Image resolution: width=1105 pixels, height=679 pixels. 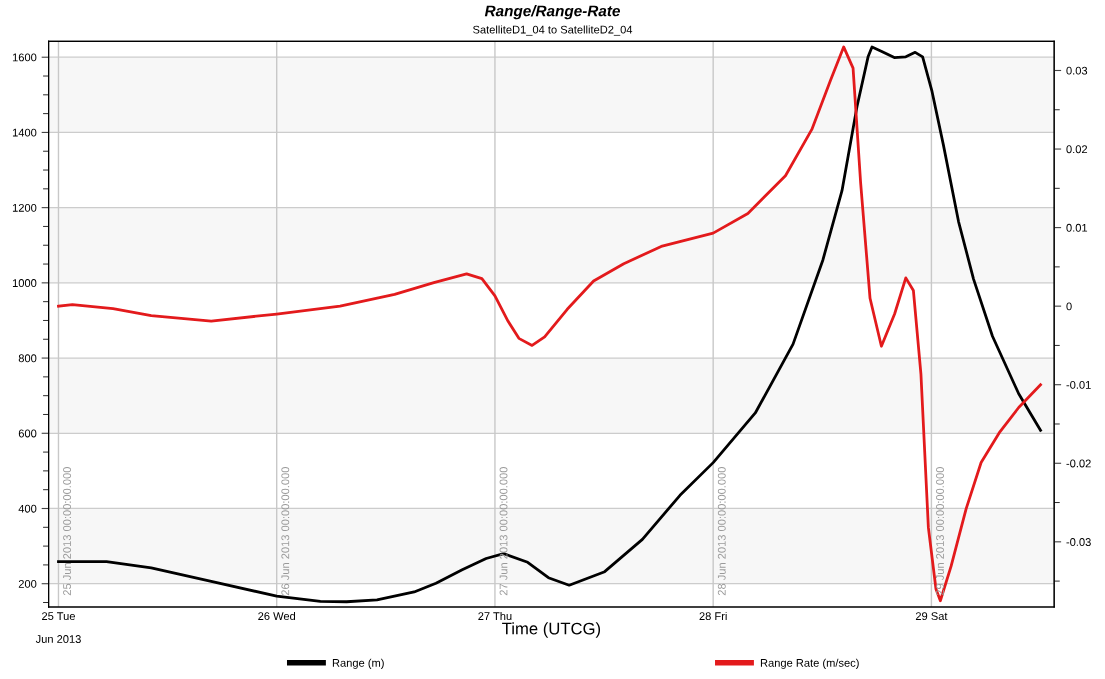 I want to click on y2-tick-label: -0.02, so click(x=1078, y=463).